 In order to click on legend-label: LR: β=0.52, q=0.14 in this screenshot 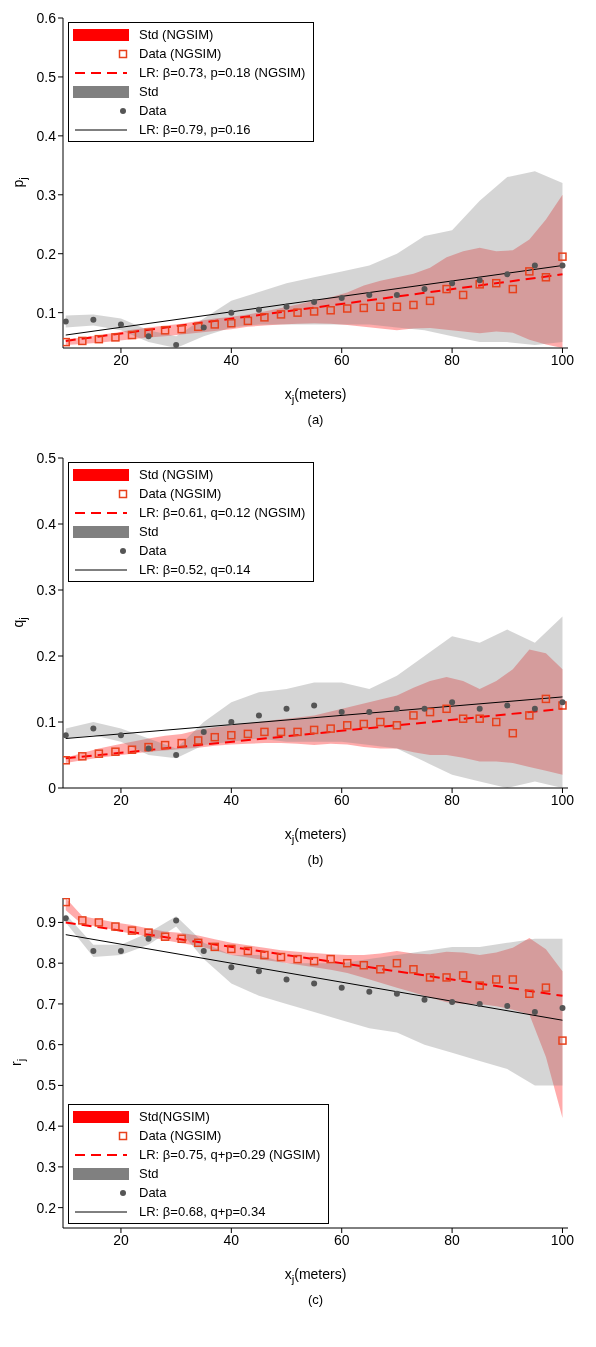, I will do `click(195, 569)`.